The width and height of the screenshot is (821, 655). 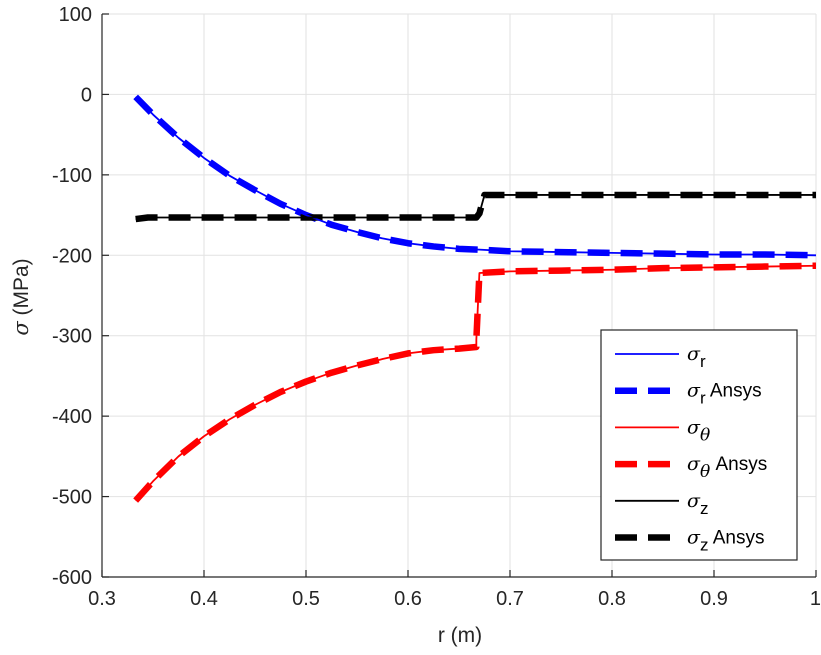 I want to click on series-line-sigma-z, so click(x=475, y=207).